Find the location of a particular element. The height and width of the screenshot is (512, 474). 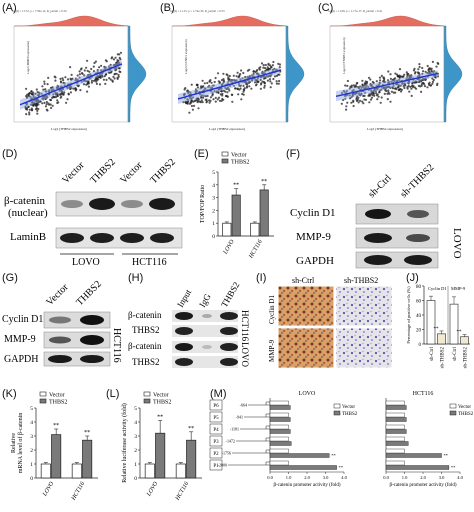

side-label: LOVO is located at coordinates (457, 243).